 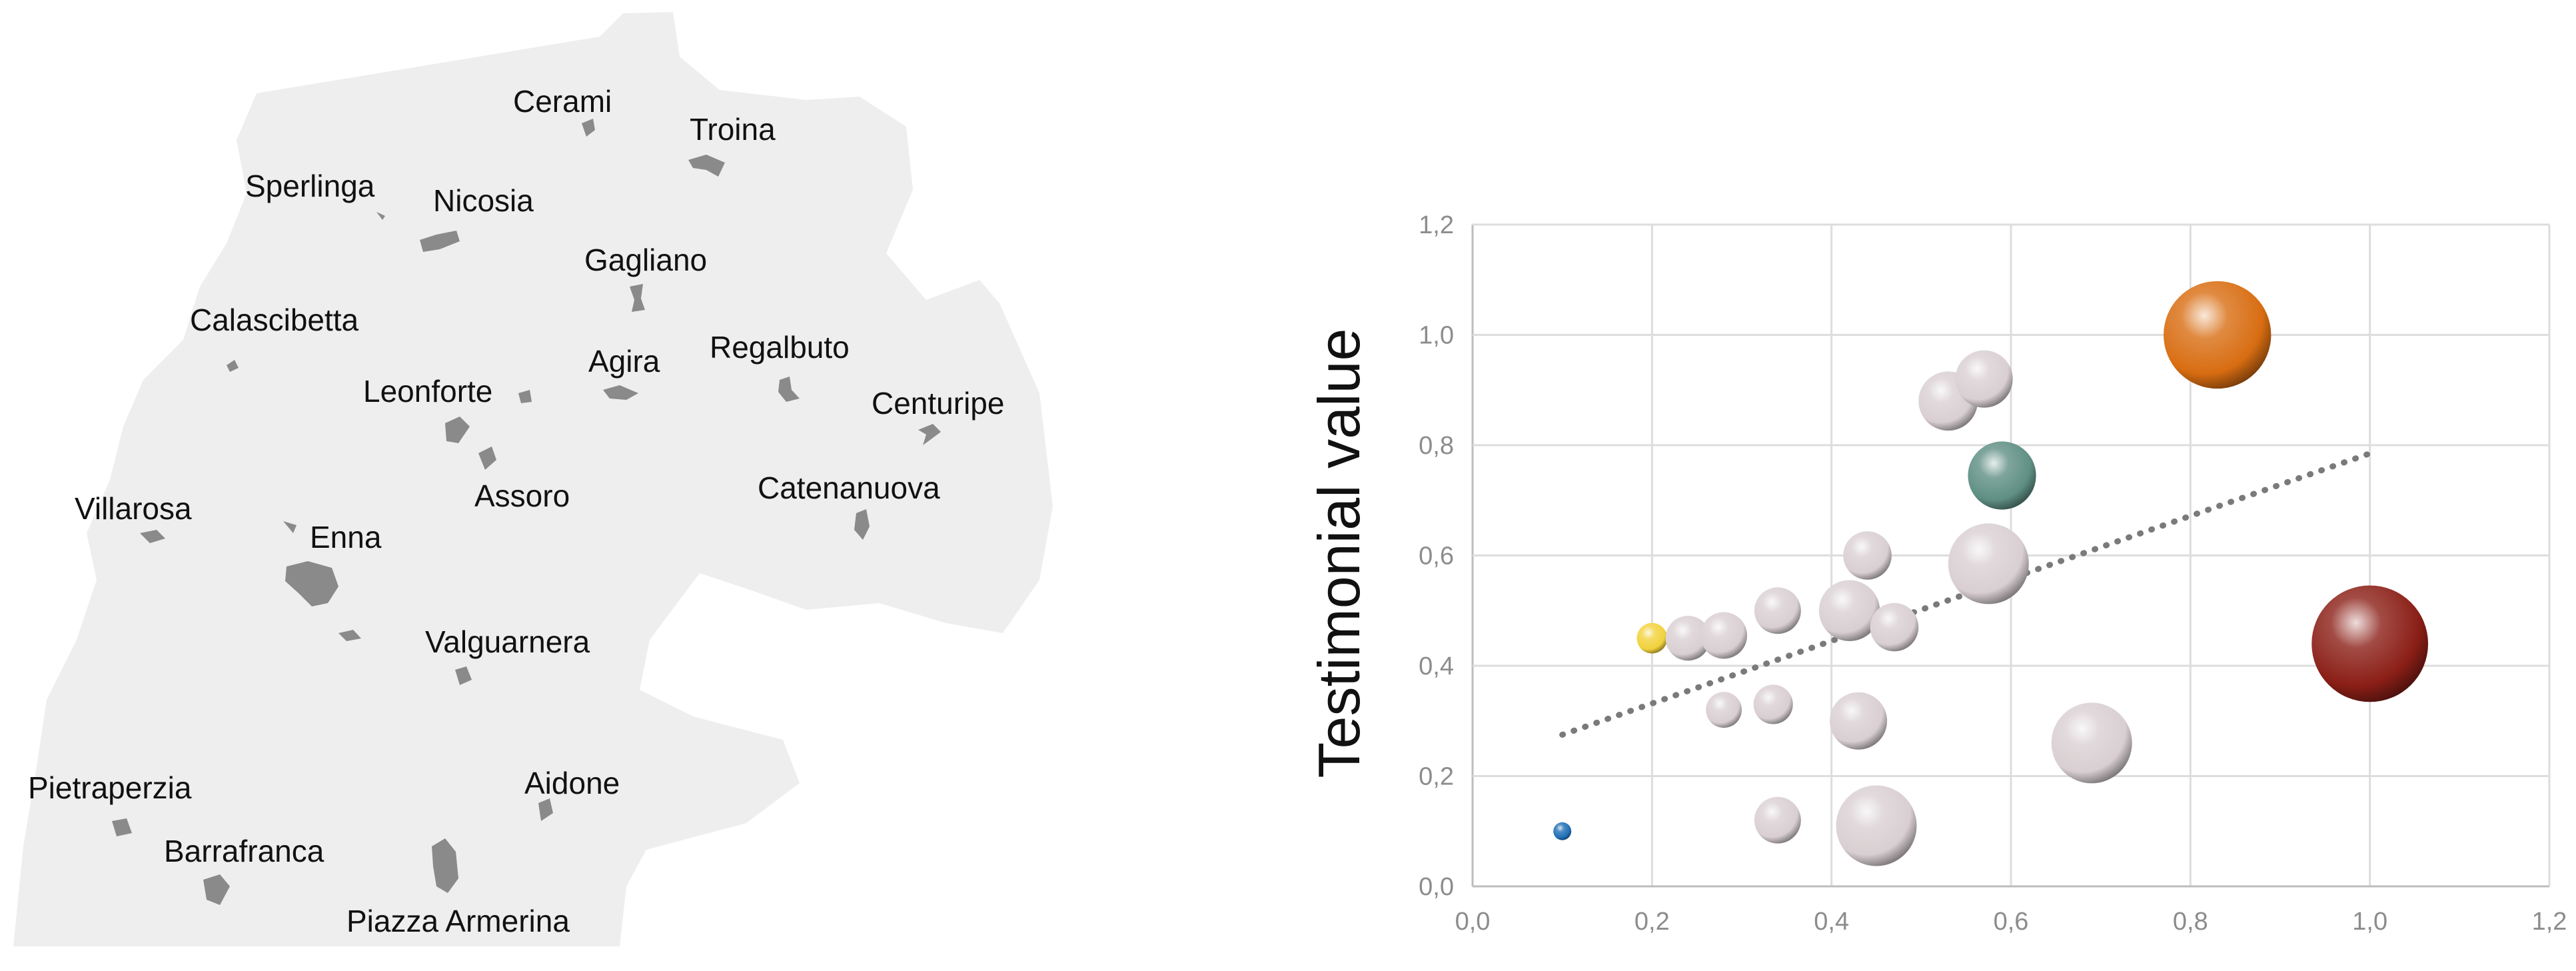 I want to click on y-tick-label: 0,6, so click(x=1436, y=556).